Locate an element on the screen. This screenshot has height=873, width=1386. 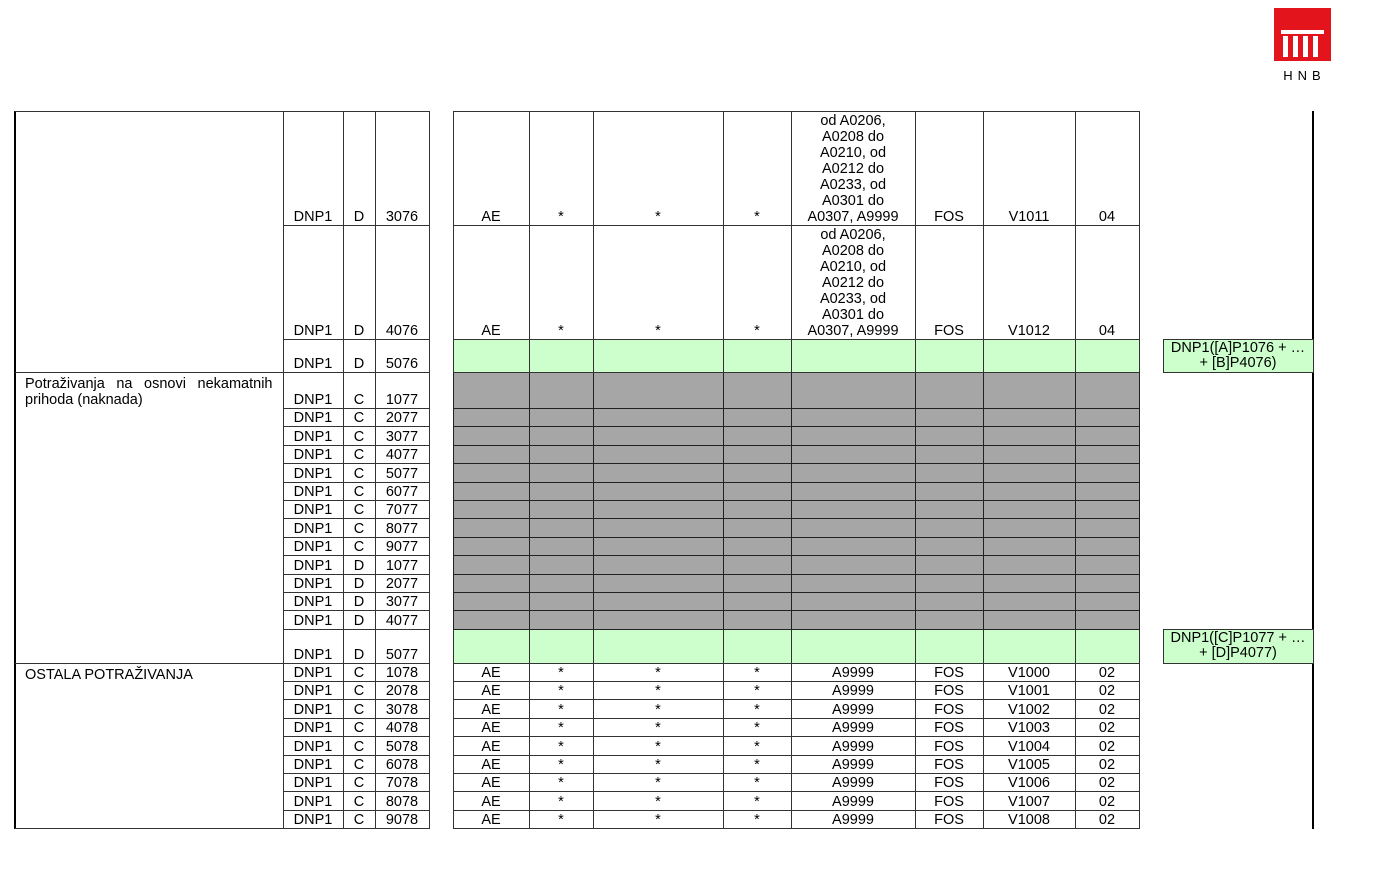
table-row: DNP1 D 5076 DNP1([A]P1076 + … + [B]P4076) is located at coordinates (664, 356).